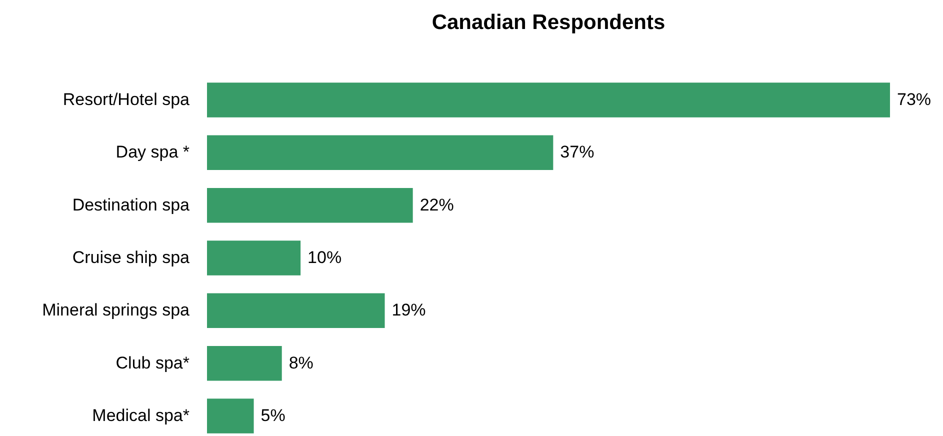 The width and height of the screenshot is (943, 436). What do you see at coordinates (437, 204) in the screenshot?
I see `data-label: 22%` at bounding box center [437, 204].